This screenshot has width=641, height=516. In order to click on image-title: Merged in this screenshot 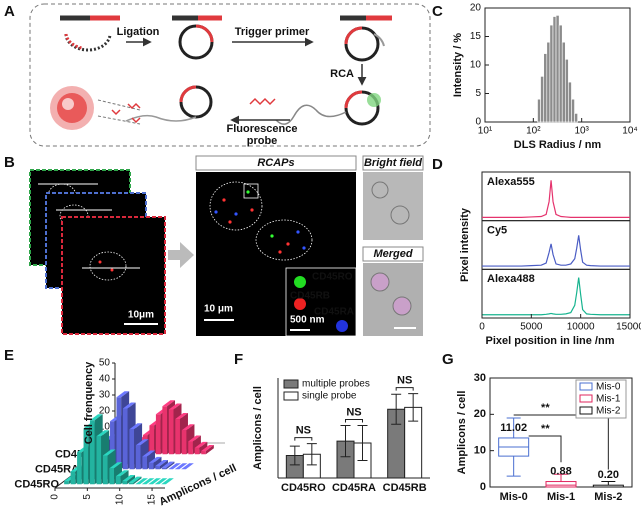, I will do `click(392, 254)`.